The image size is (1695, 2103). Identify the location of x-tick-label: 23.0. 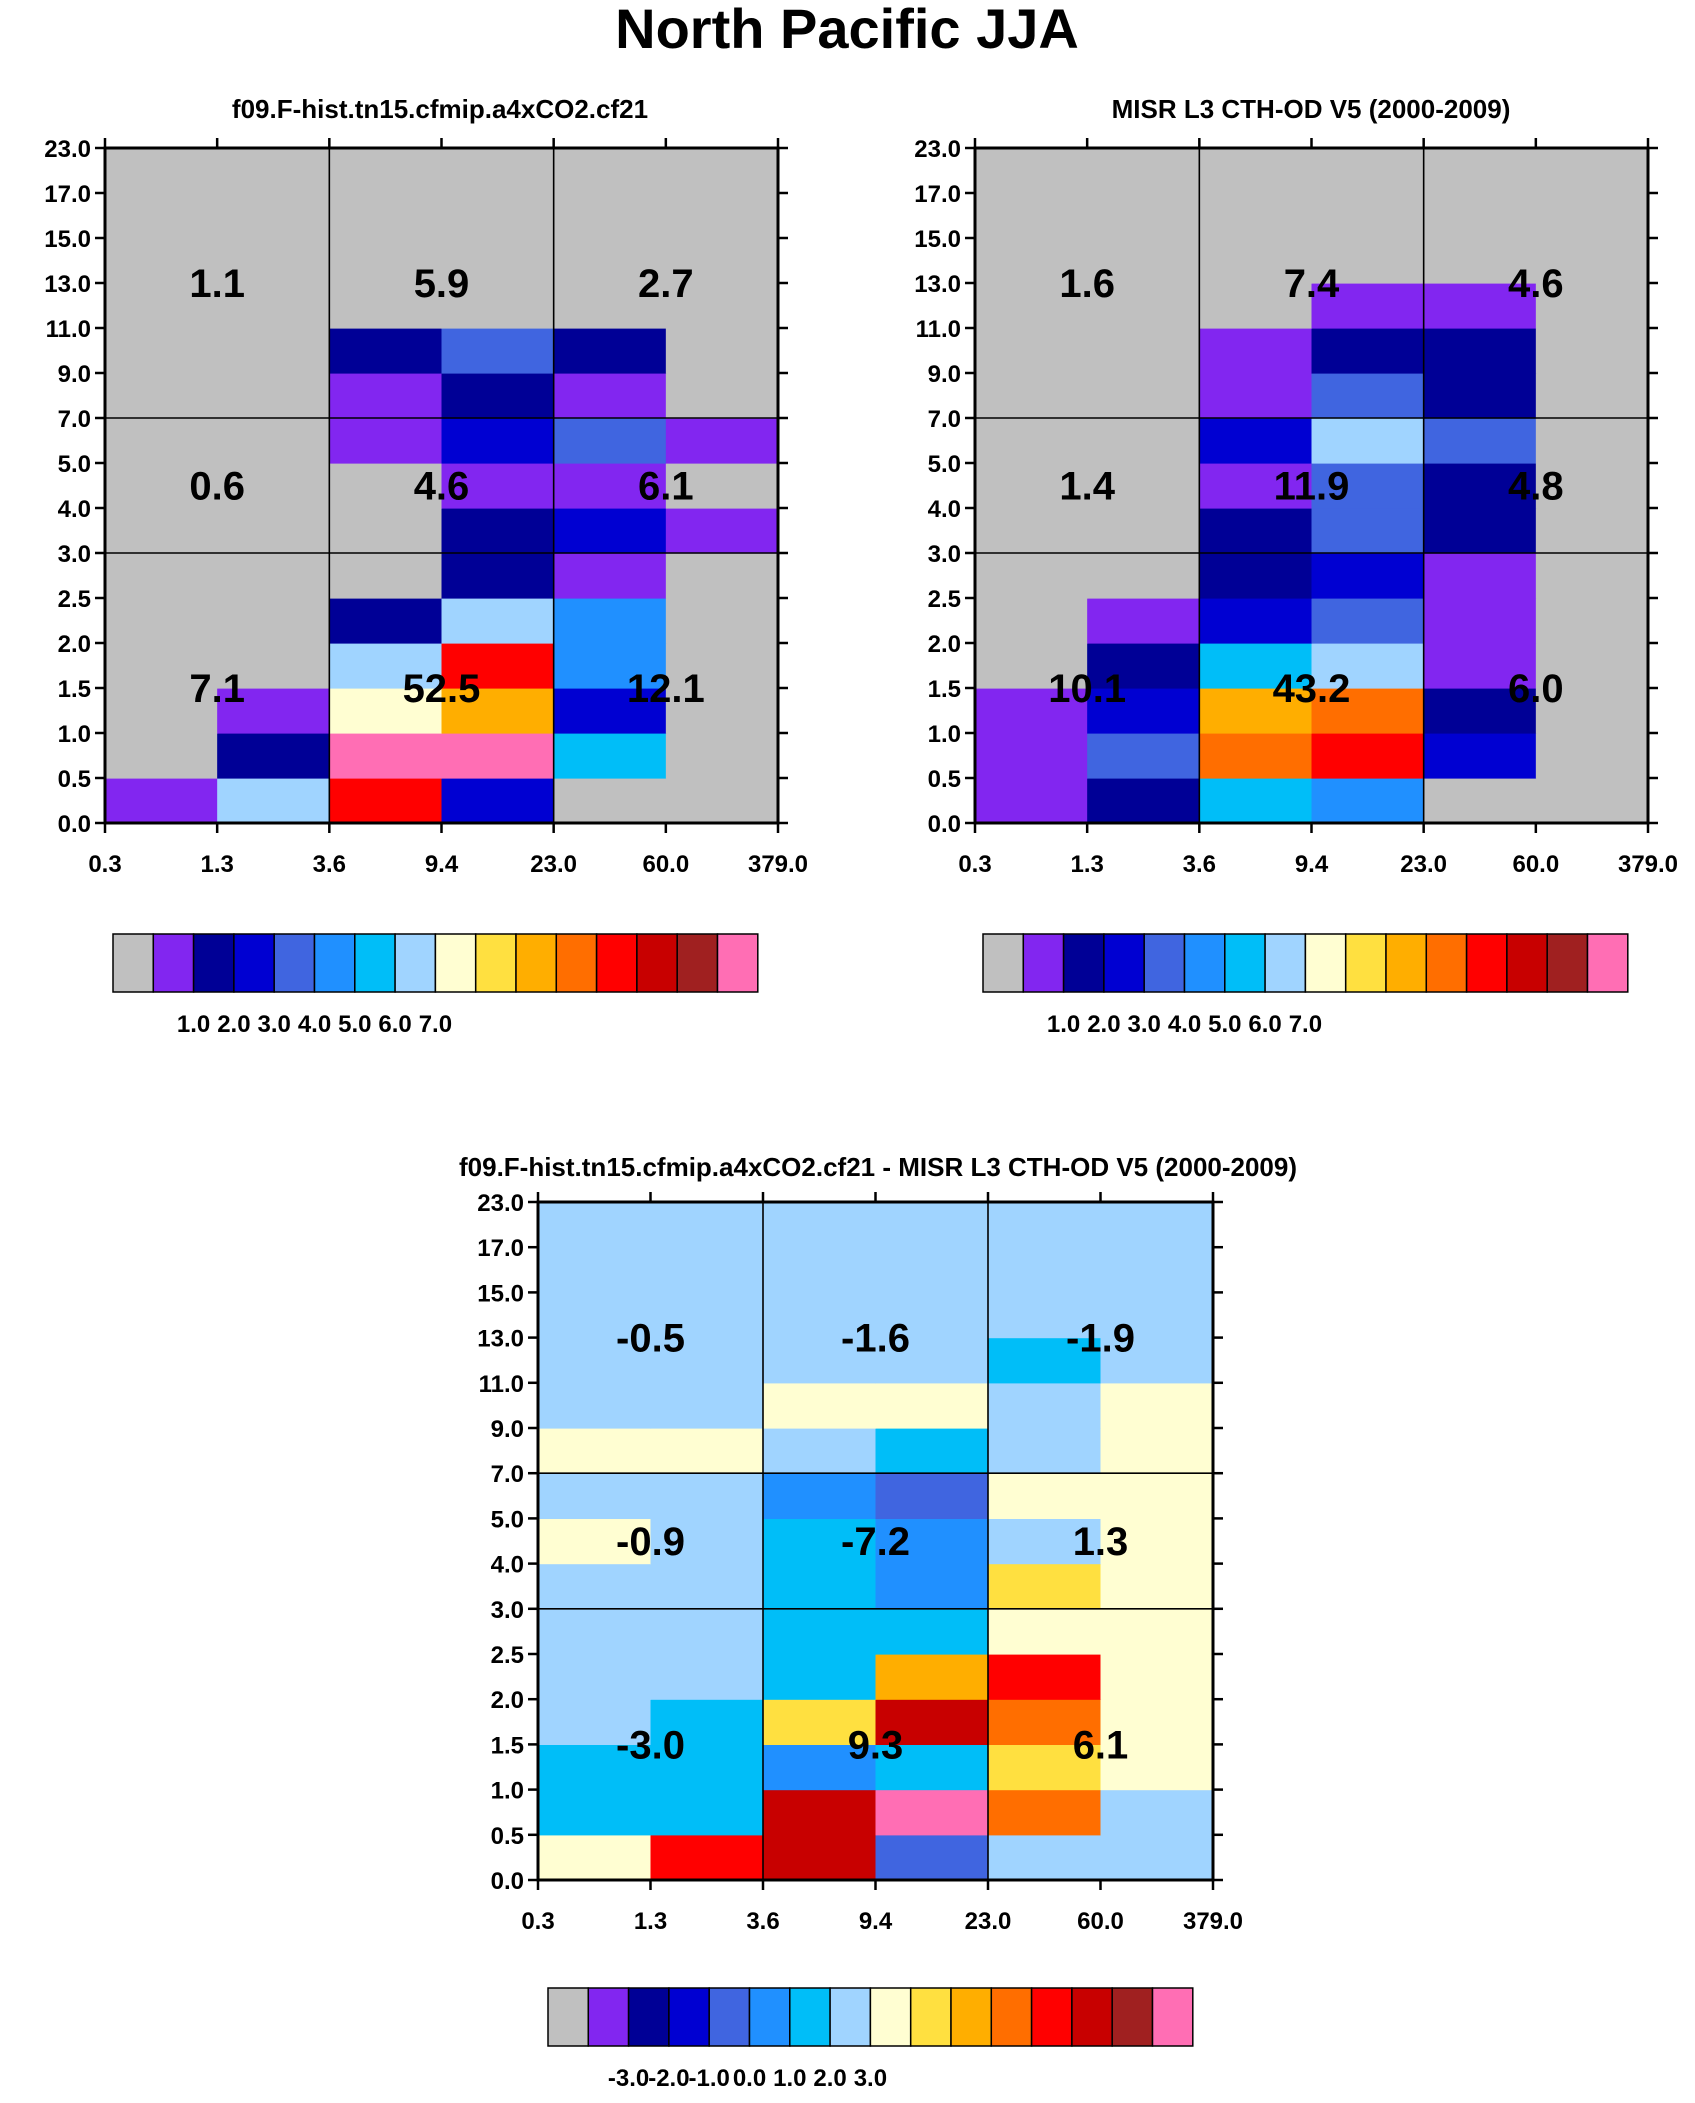
(553, 864).